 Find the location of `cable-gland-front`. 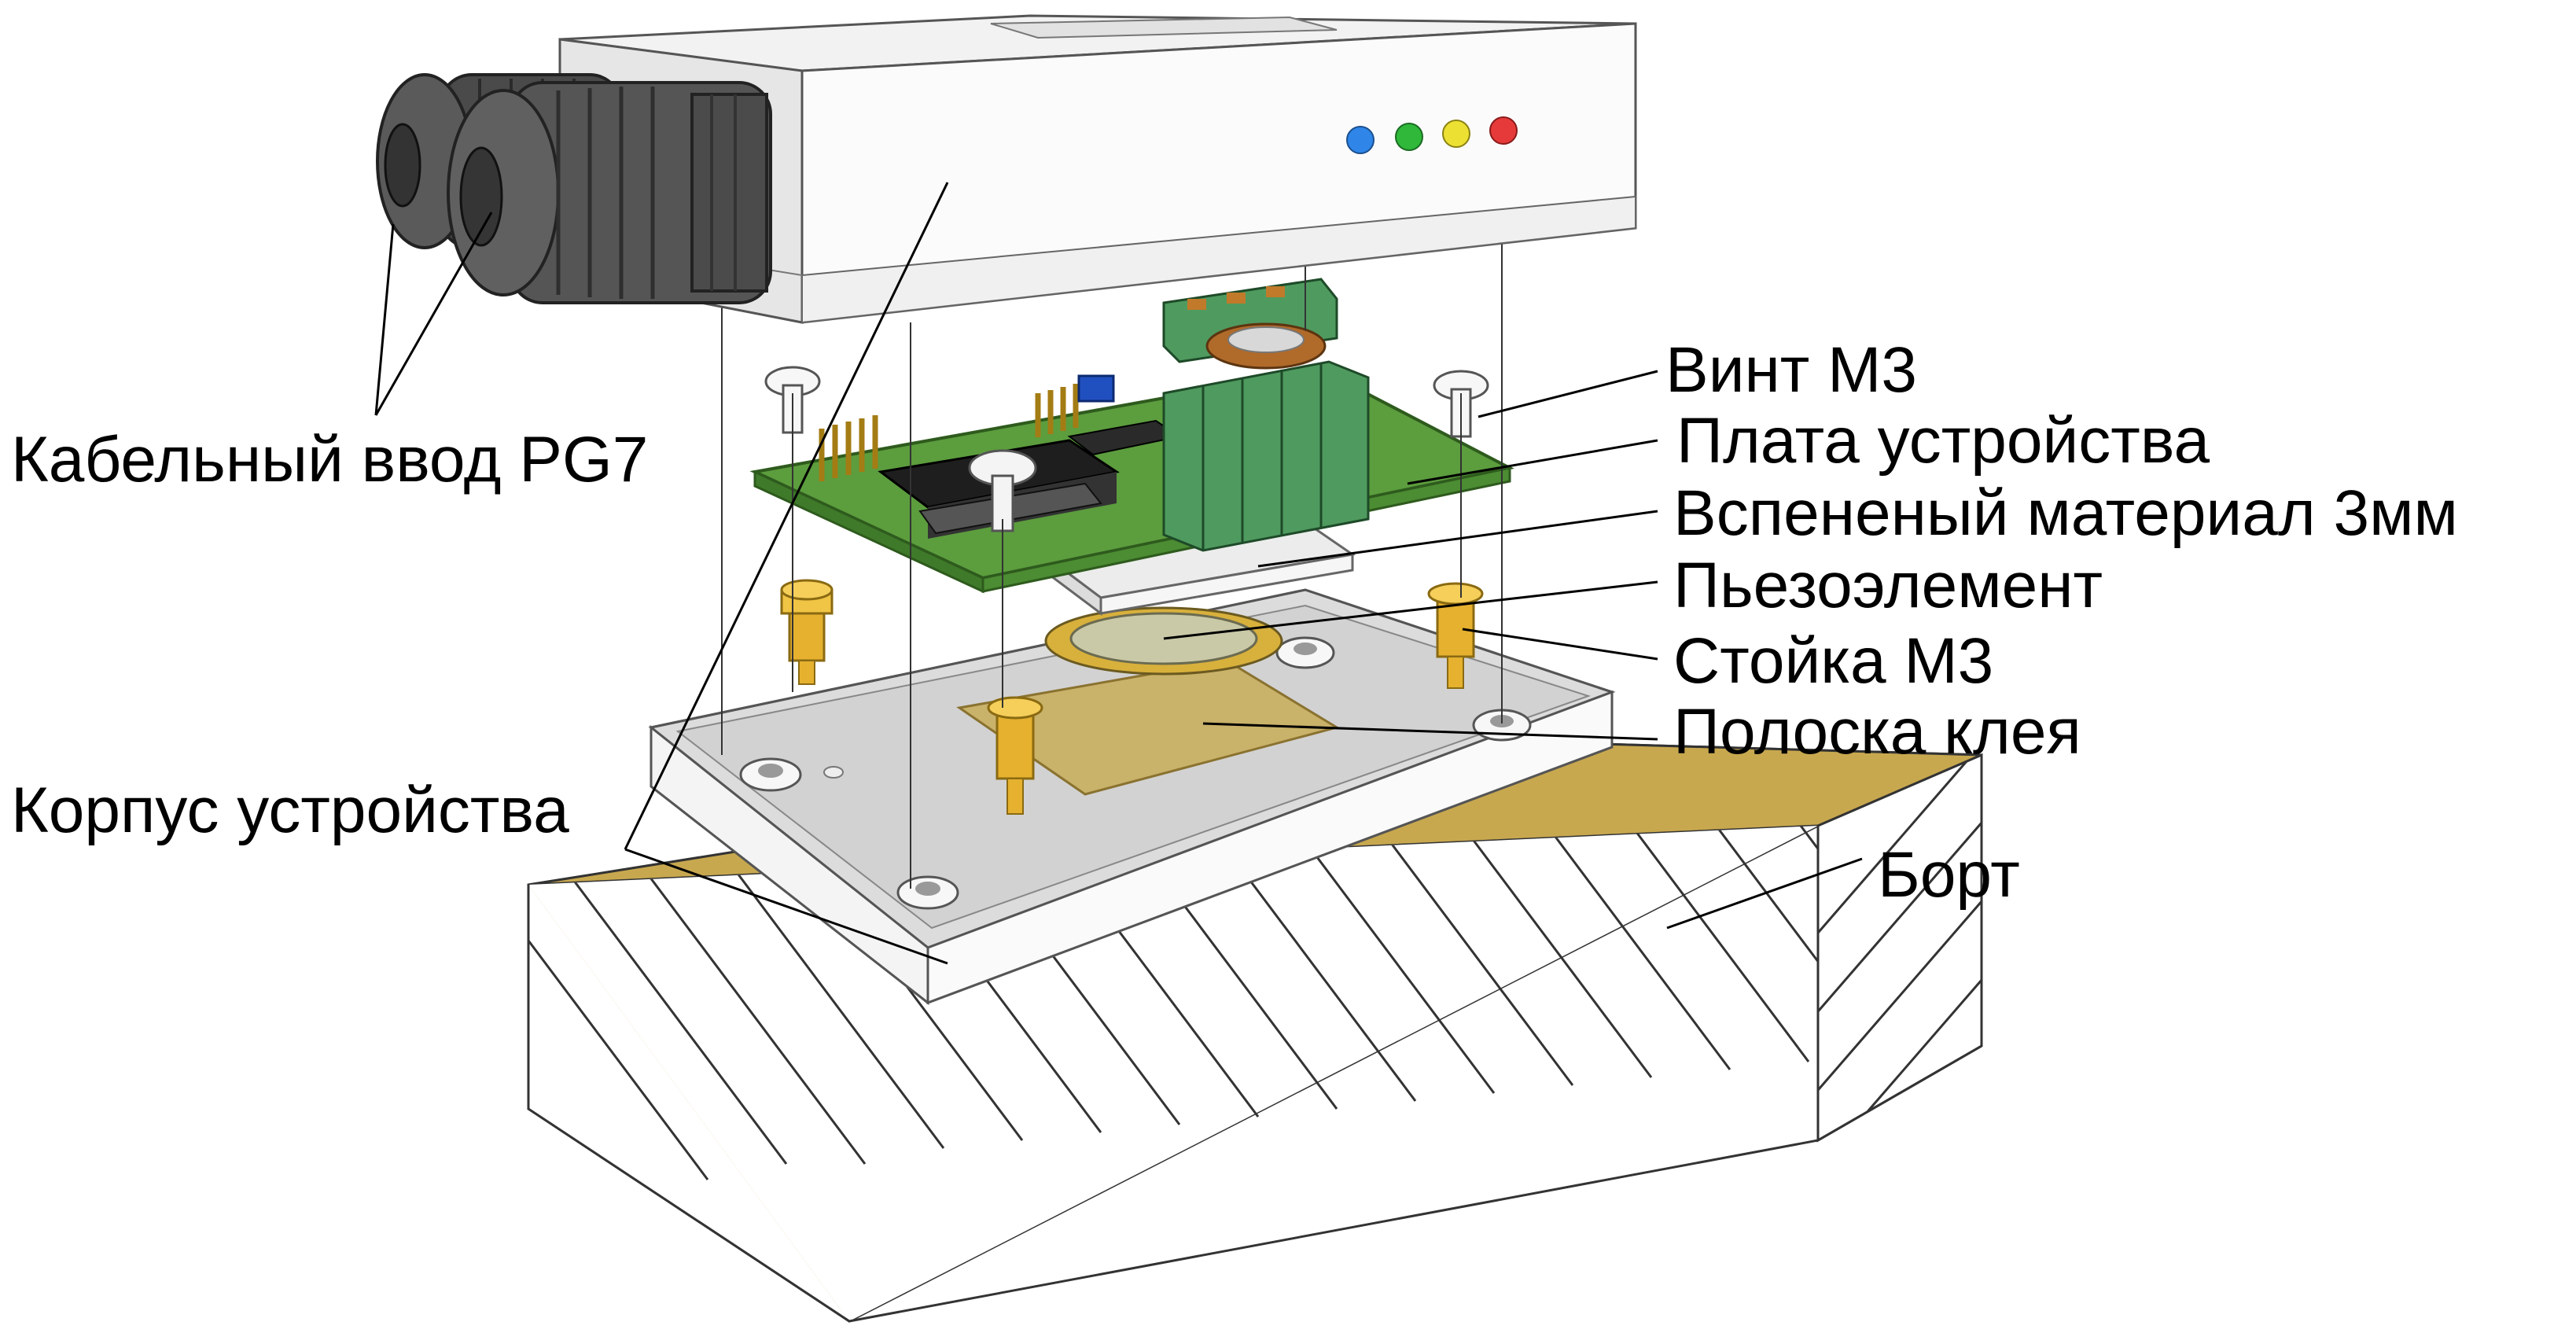

cable-gland-front is located at coordinates (610, 193).